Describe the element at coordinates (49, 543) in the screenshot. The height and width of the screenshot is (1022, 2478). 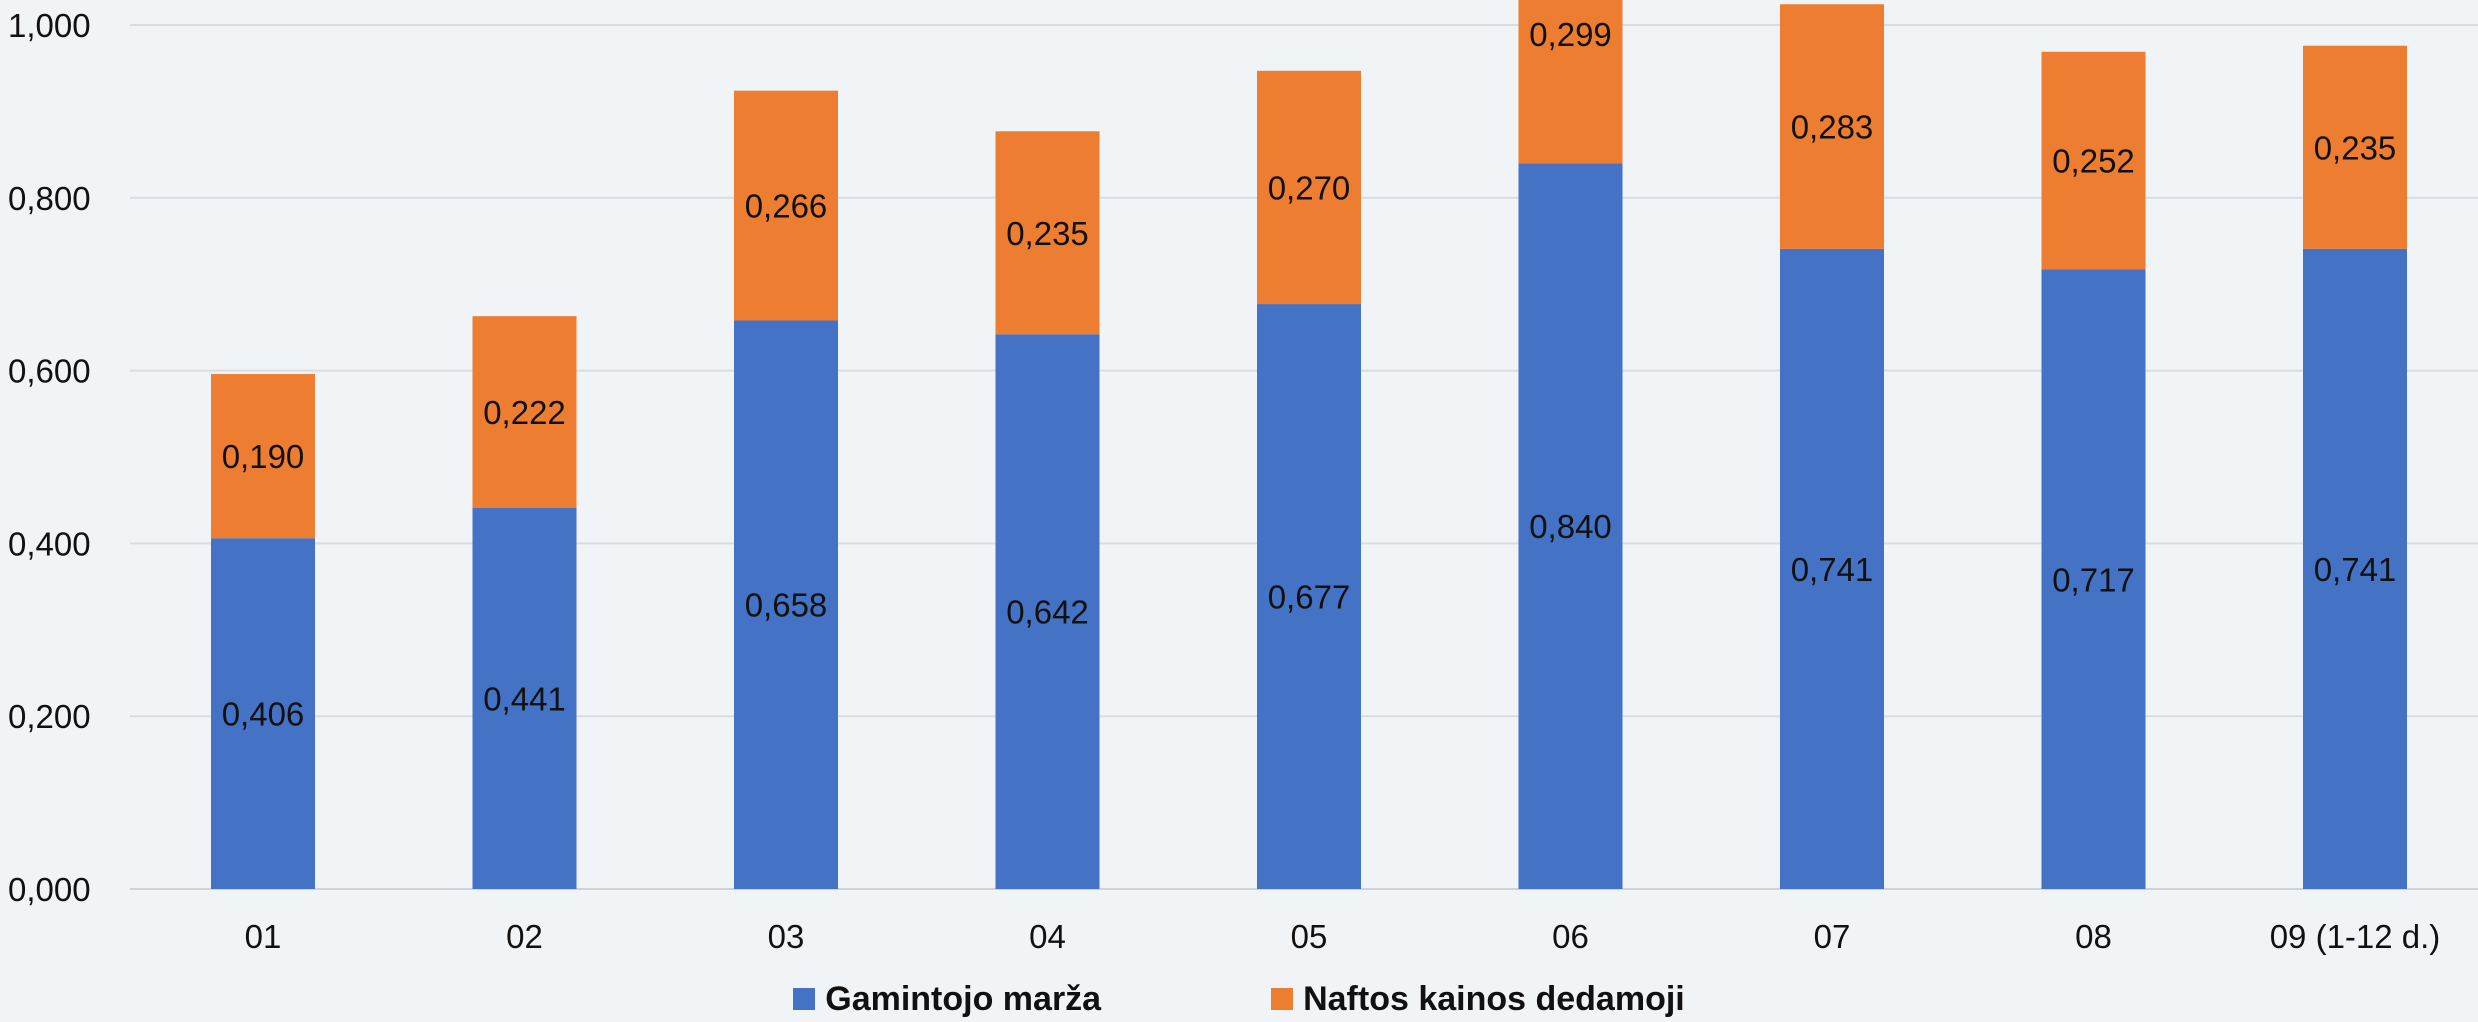
I see `y-tick-label: 0,400` at that location.